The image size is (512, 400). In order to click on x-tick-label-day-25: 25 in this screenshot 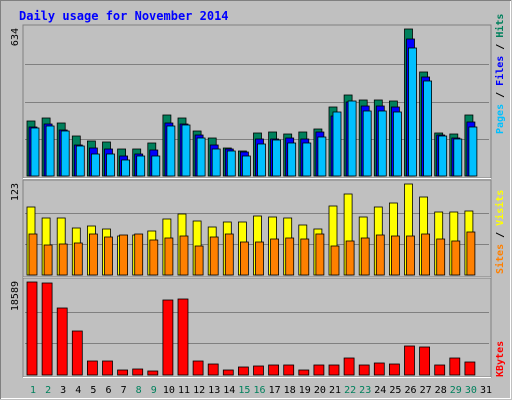, I will do `click(395, 390)`.